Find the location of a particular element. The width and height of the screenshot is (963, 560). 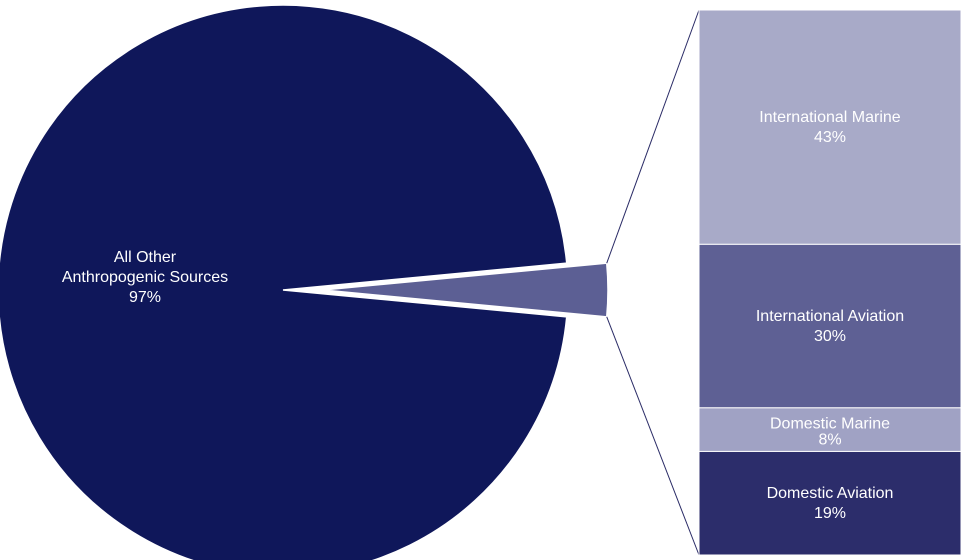

segment-value-international-aviation: 30% is located at coordinates (830, 336).